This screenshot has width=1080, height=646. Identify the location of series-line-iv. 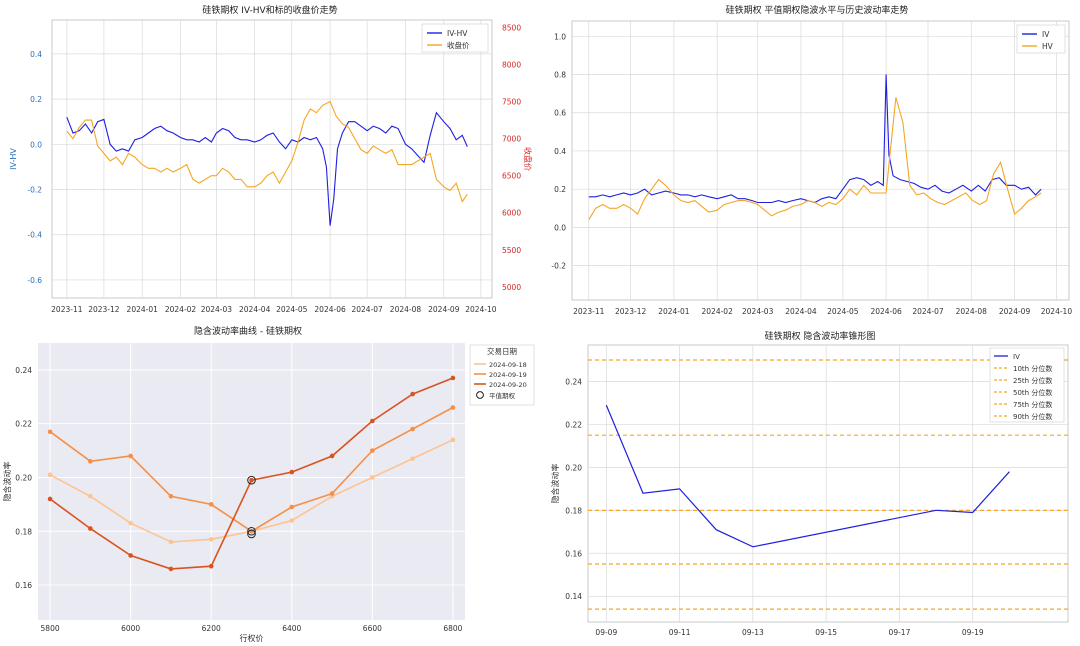
(815, 139).